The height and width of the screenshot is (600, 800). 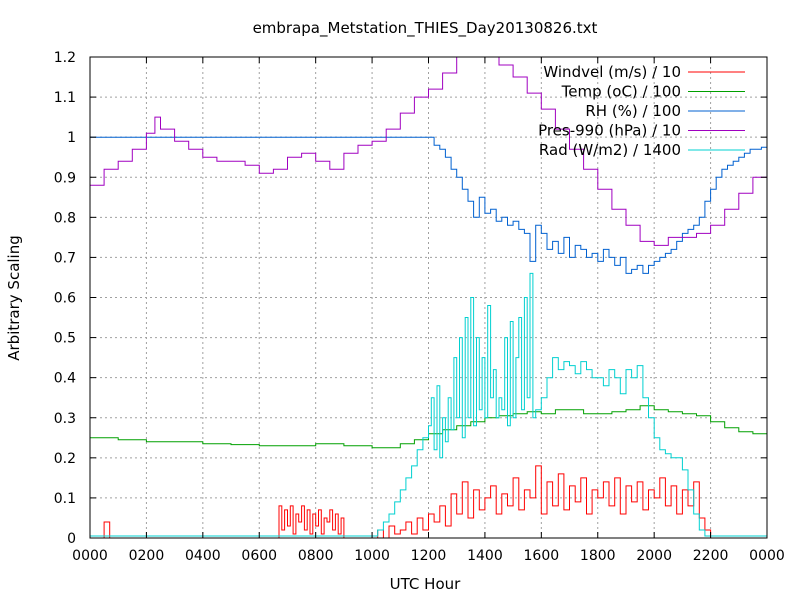 I want to click on x-tick-label: 0400, so click(x=203, y=556).